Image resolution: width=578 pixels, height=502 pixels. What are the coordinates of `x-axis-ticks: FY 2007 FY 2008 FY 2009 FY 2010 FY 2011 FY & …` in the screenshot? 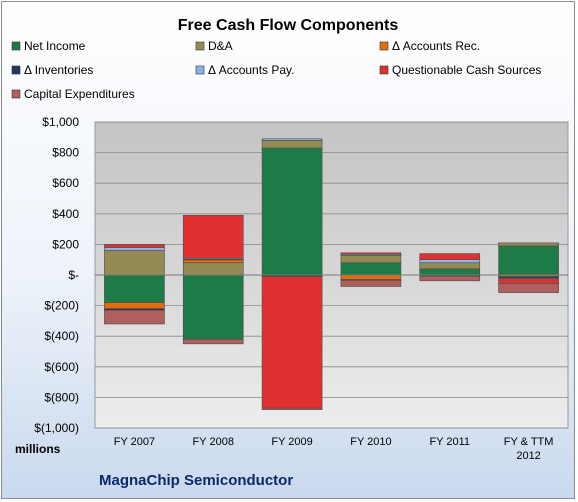 It's located at (334, 449).